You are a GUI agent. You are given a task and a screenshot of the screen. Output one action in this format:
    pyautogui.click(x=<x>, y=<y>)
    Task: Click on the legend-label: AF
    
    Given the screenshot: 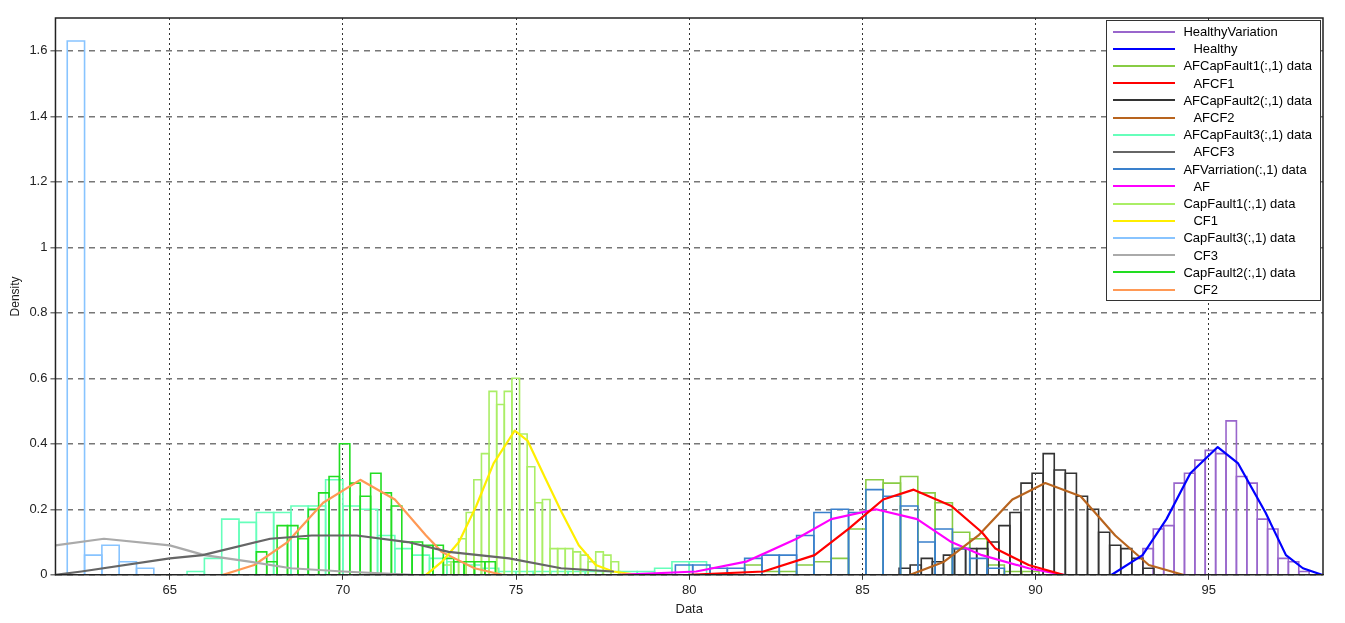 What is the action you would take?
    pyautogui.click(x=1201, y=186)
    